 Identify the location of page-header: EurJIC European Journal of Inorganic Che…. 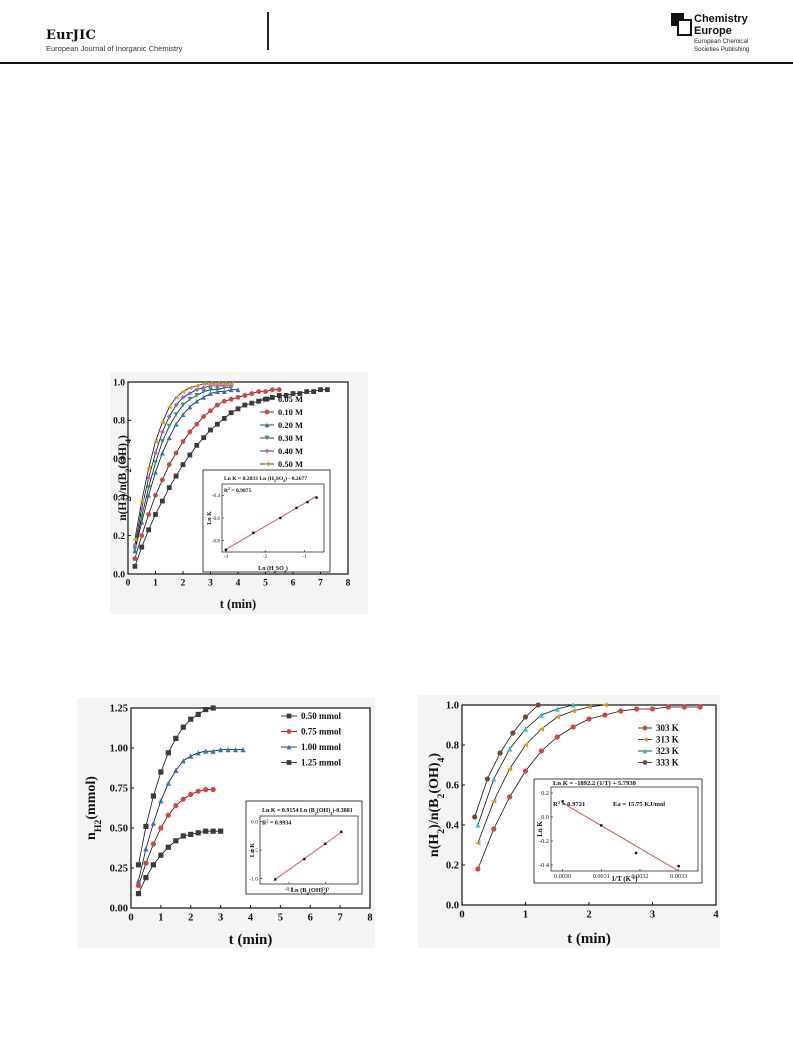
(396, 32).